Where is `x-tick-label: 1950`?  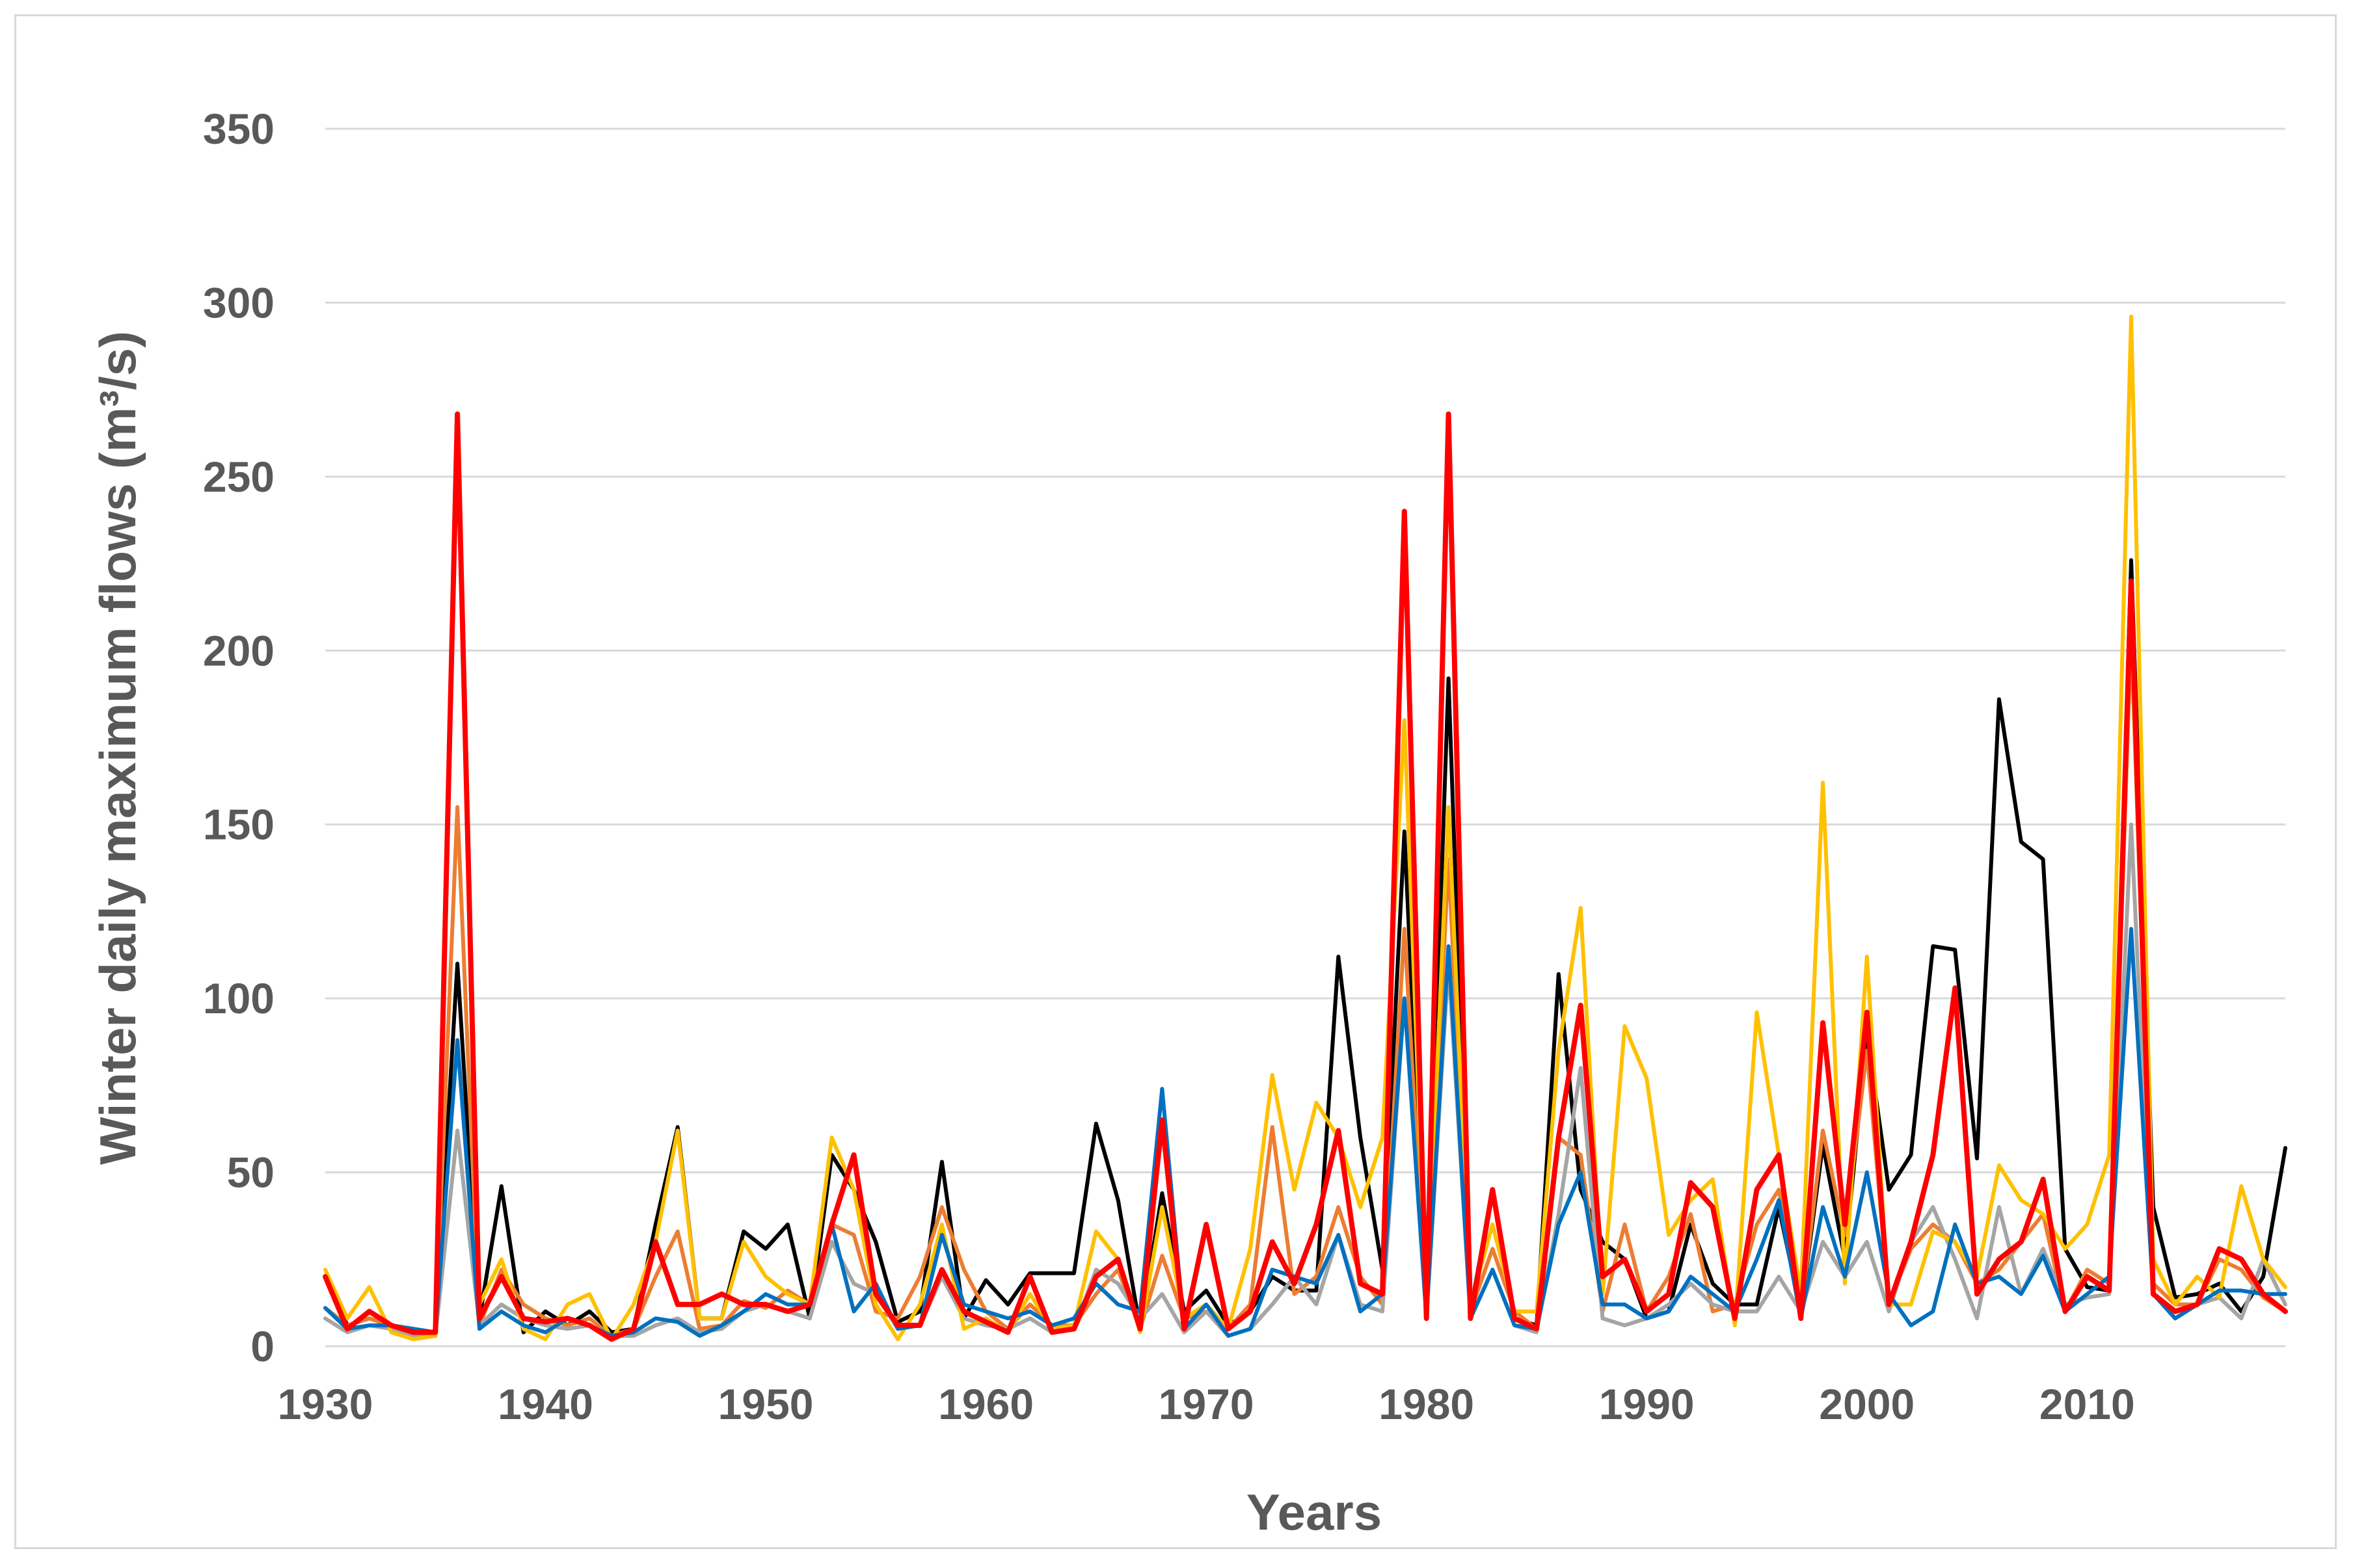 x-tick-label: 1950 is located at coordinates (766, 1404).